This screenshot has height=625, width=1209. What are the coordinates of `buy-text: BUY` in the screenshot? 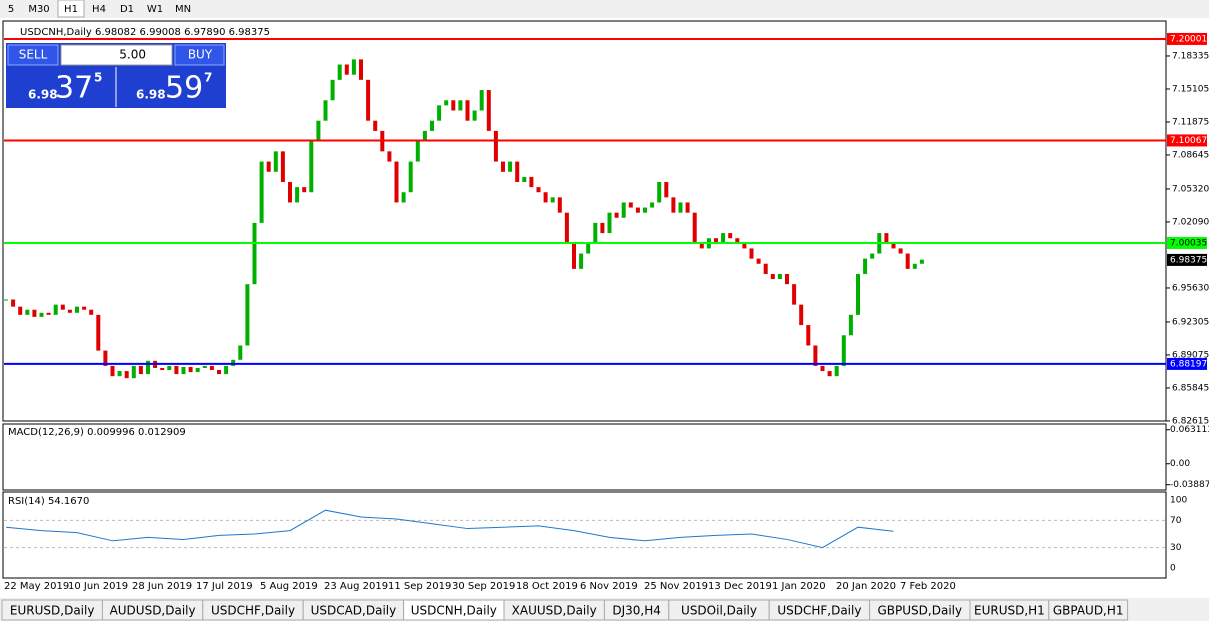 It's located at (200, 55).